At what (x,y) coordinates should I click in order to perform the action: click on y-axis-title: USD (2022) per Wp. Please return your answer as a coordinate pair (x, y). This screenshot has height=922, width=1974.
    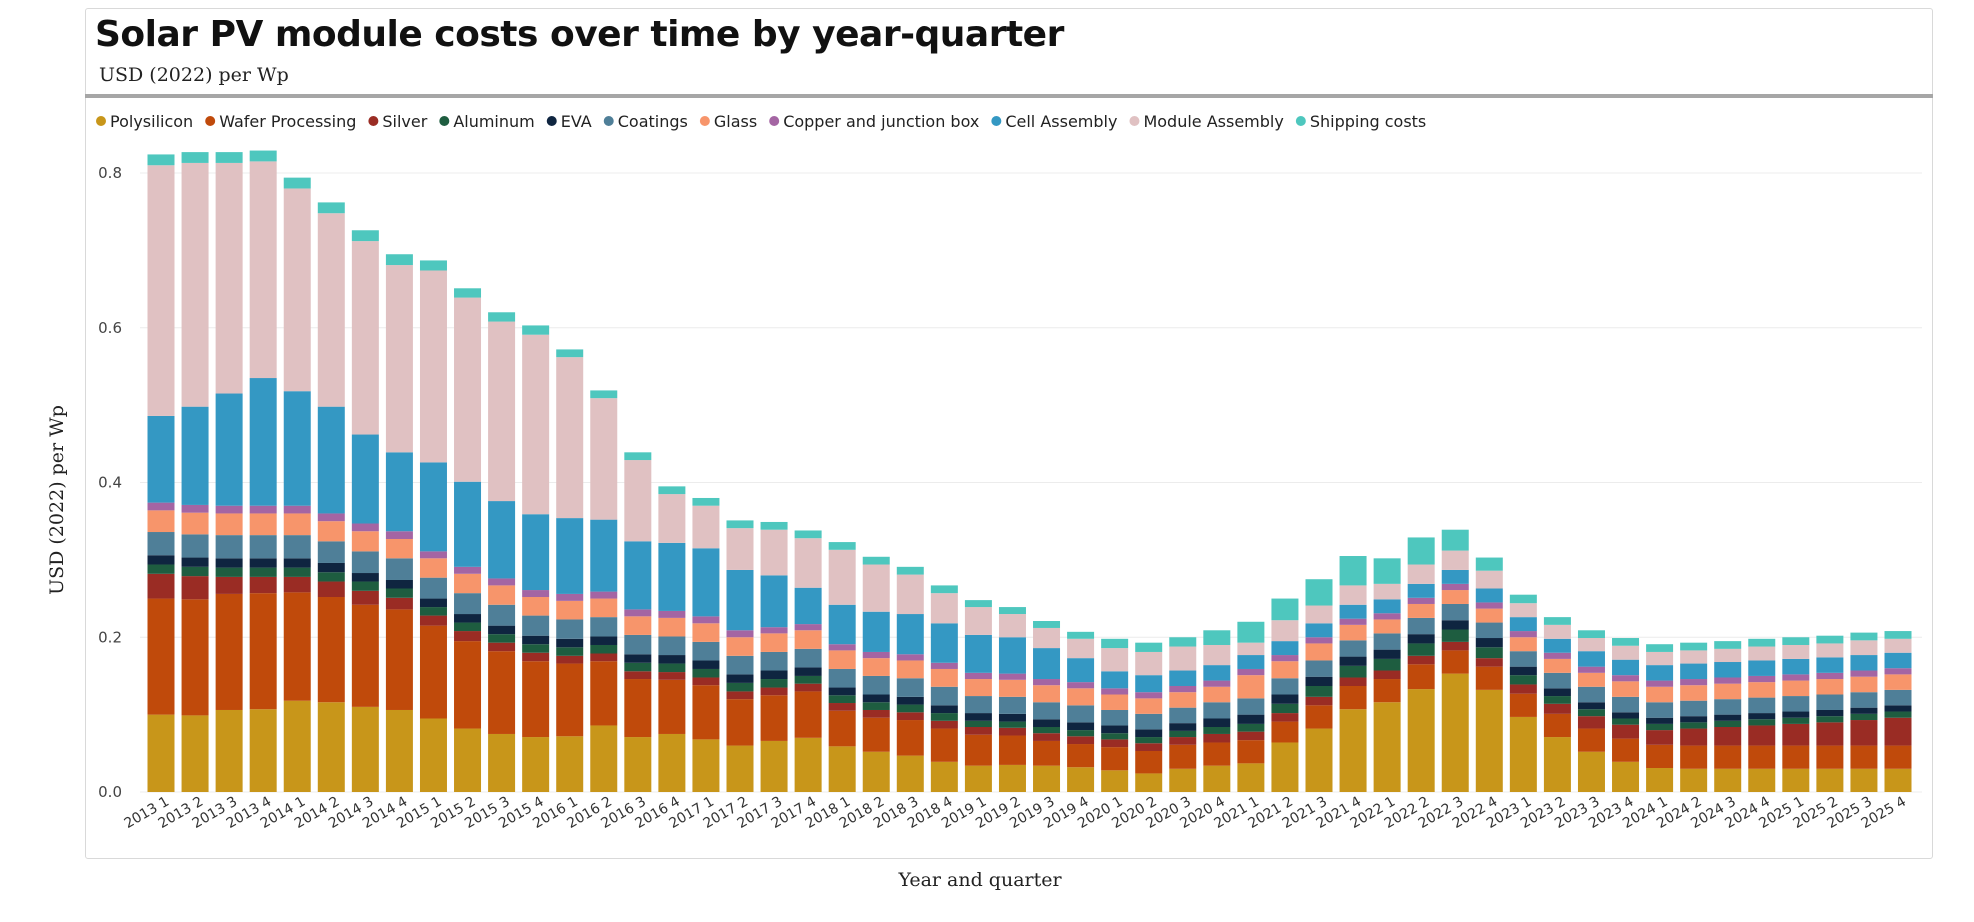
    Looking at the image, I should click on (57, 500).